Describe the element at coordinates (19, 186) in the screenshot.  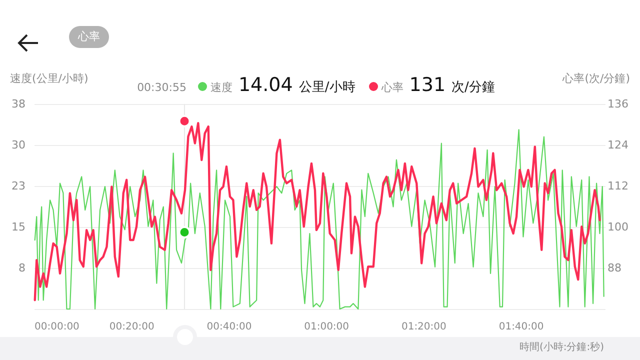
I see `y-tick-label: 23` at that location.